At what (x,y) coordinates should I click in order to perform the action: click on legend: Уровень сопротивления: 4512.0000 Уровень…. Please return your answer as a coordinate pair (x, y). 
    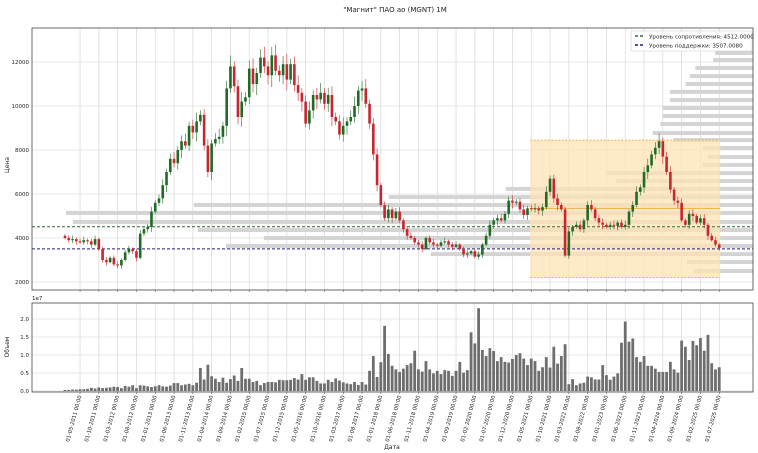
    Looking at the image, I should click on (692, 41).